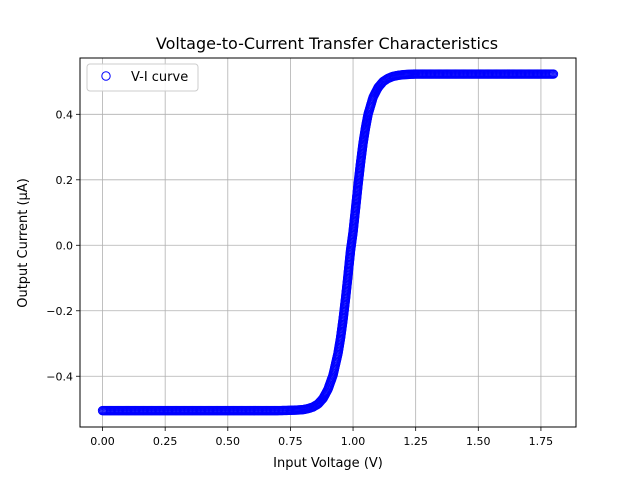  What do you see at coordinates (59, 311) in the screenshot?
I see `y-tick-label: −0.2` at bounding box center [59, 311].